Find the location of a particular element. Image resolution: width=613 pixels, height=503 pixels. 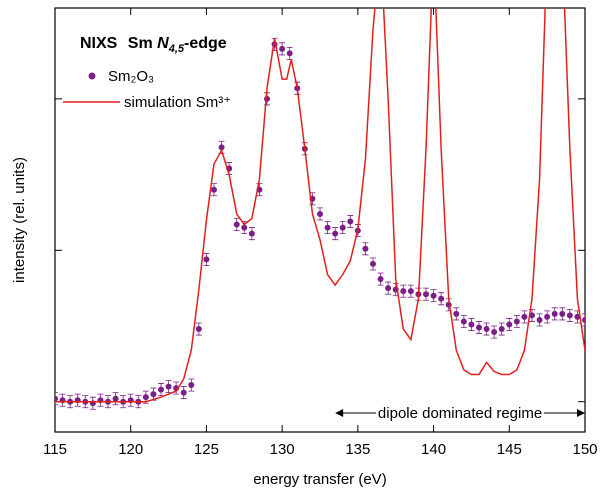

title-part: -edge is located at coordinates (205, 43).